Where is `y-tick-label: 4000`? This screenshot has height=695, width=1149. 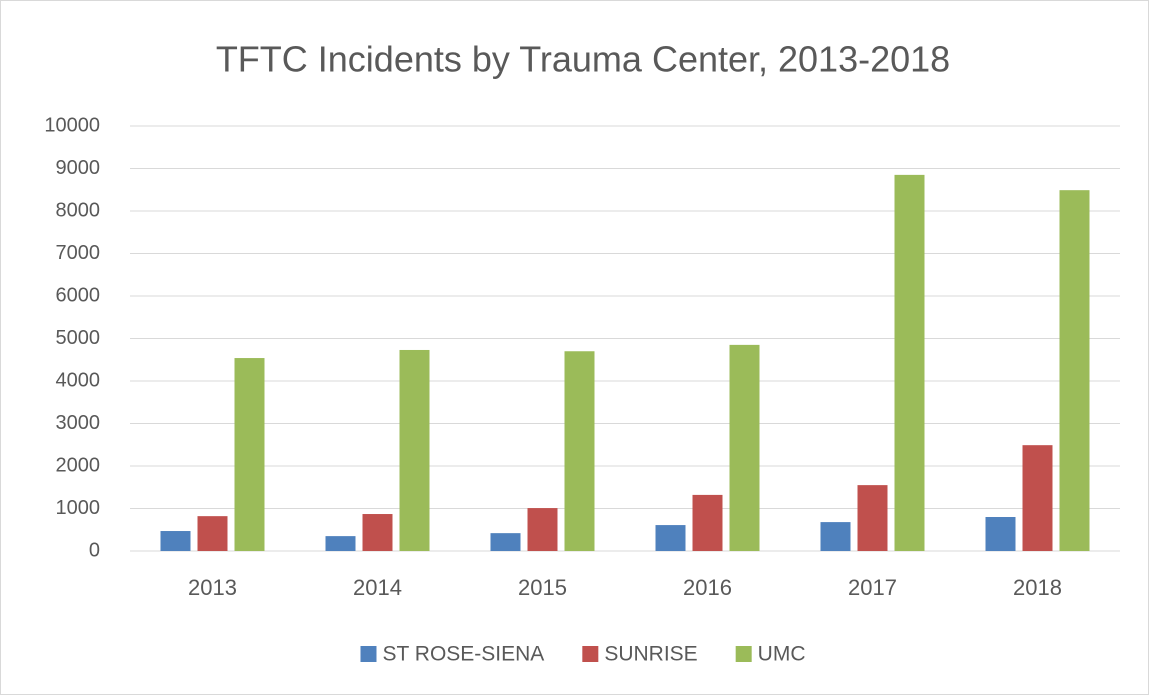 y-tick-label: 4000 is located at coordinates (78, 380).